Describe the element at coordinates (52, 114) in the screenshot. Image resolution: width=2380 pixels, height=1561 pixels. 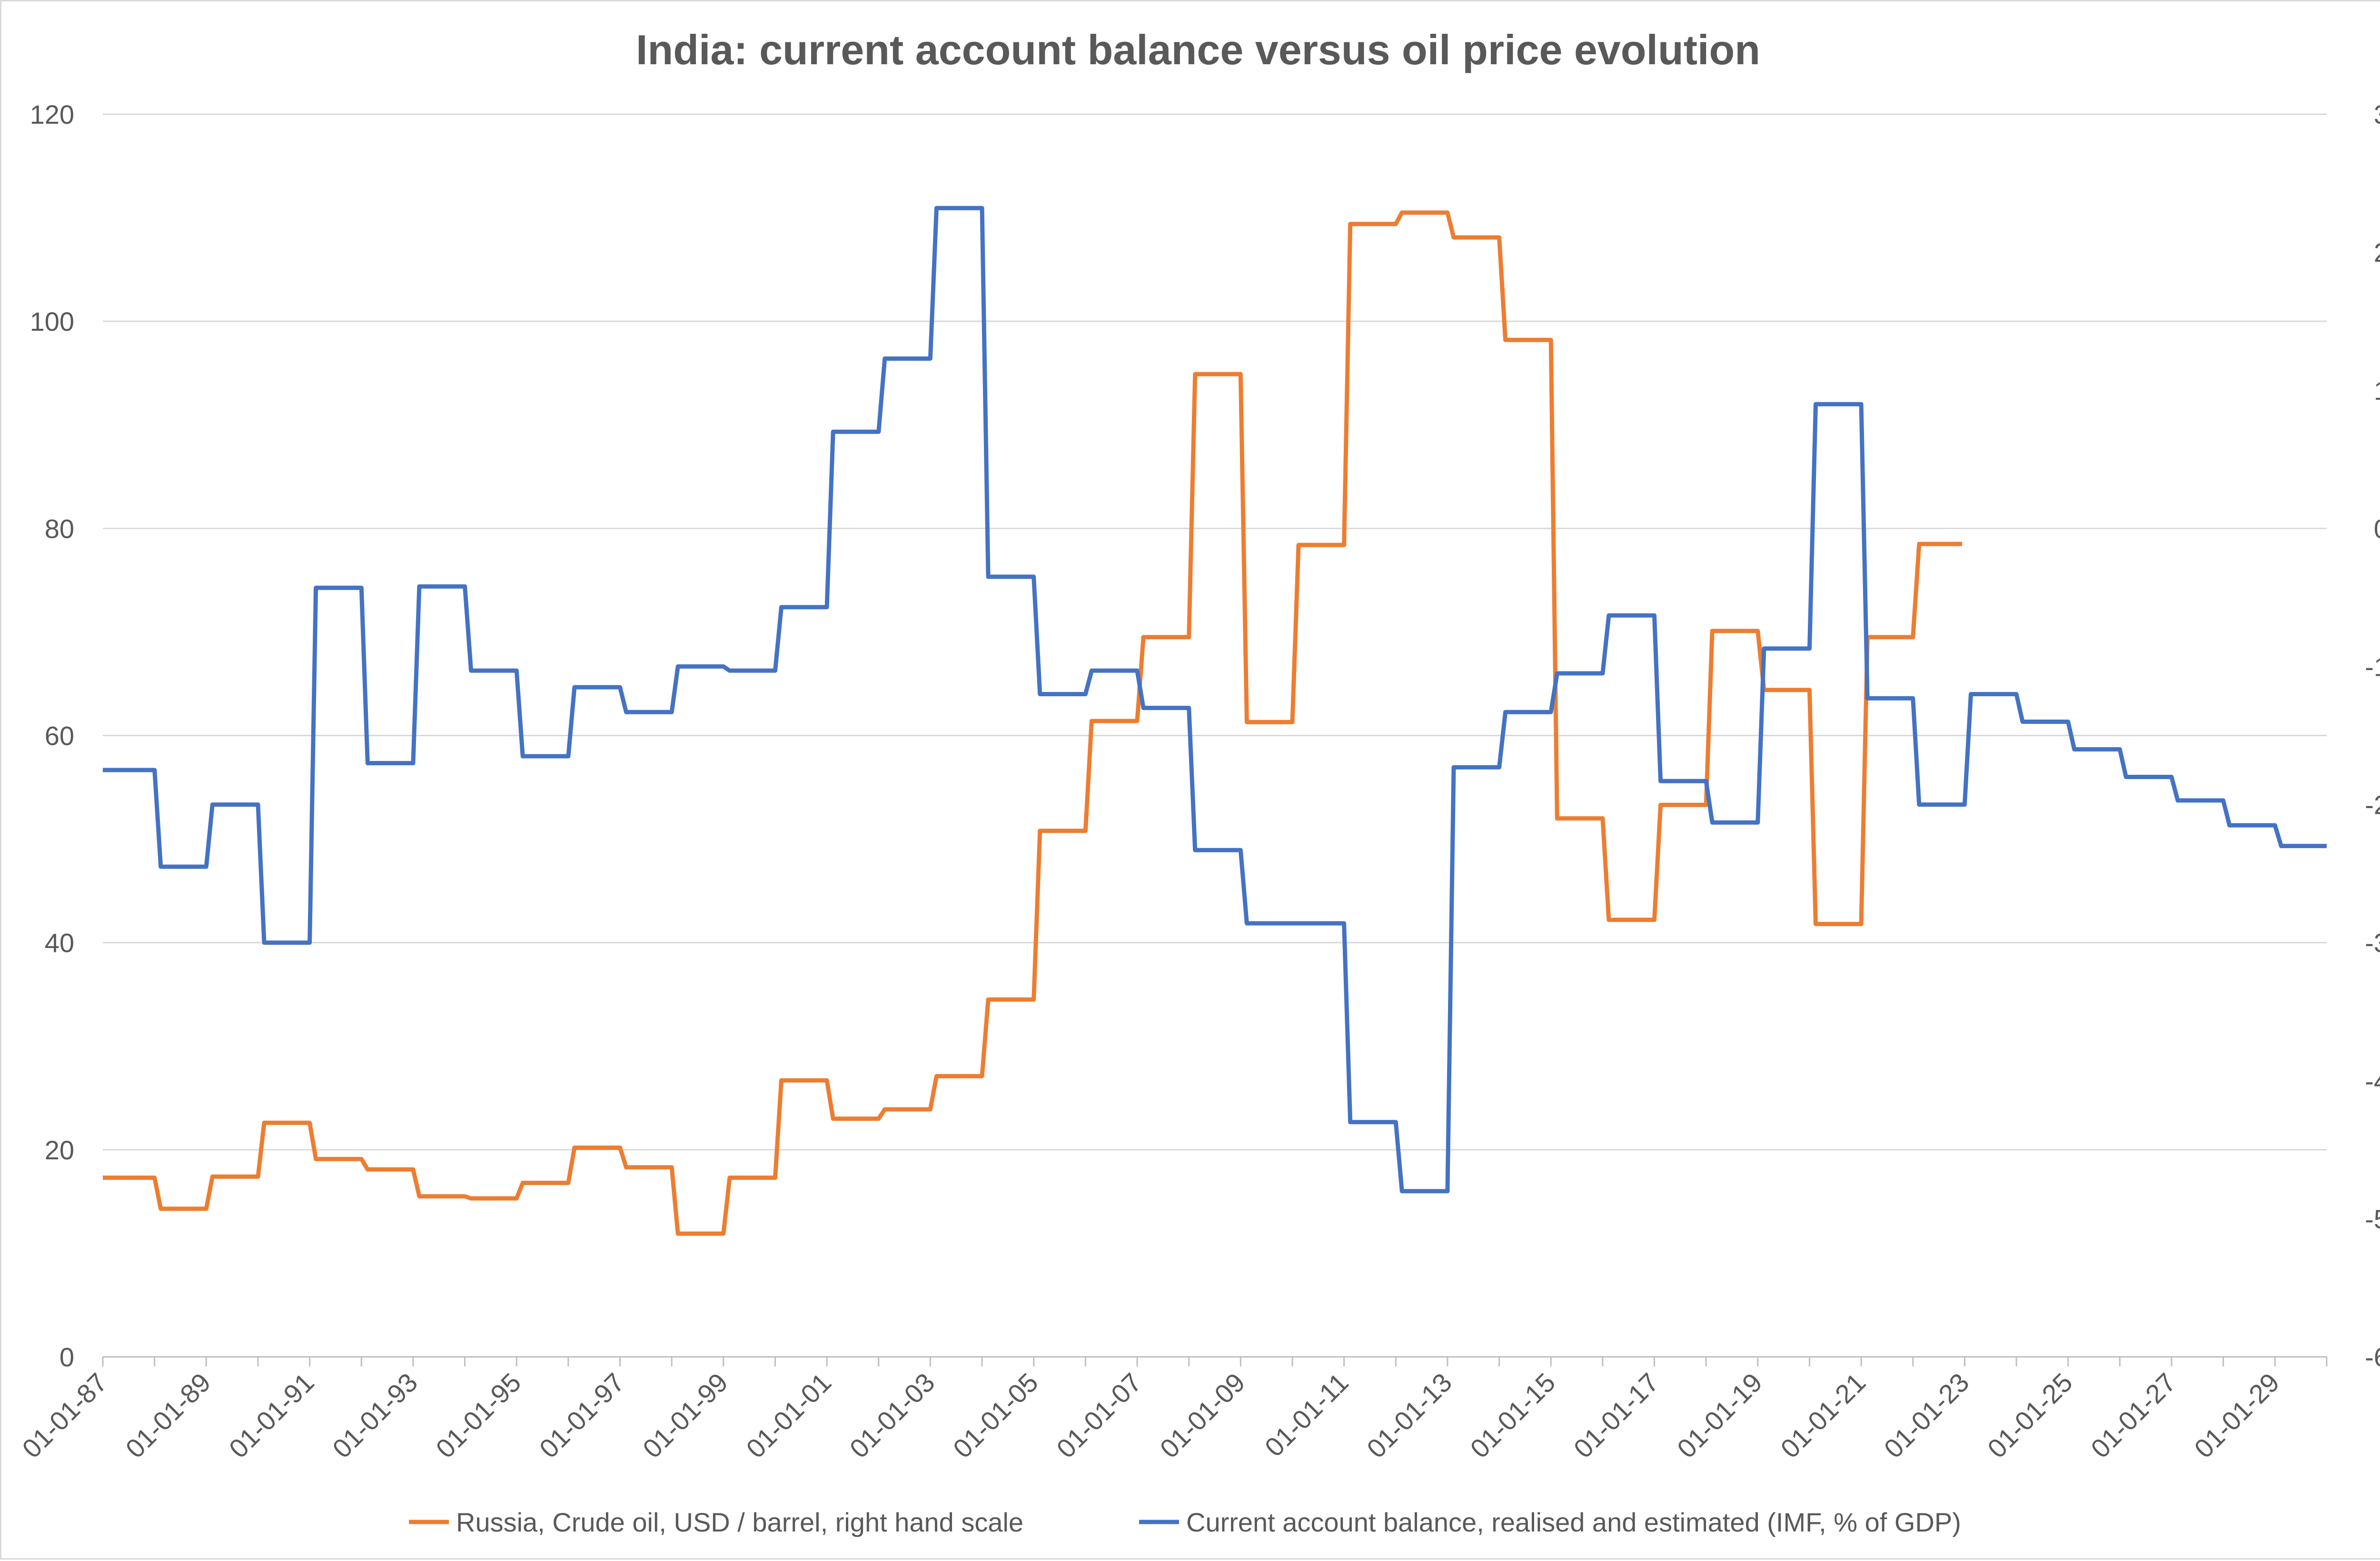
I see `left-tick-label: 120` at that location.